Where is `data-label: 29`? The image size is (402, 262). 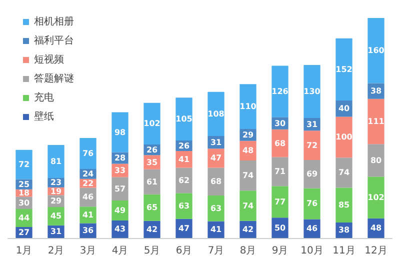 data-label: 29 is located at coordinates (56, 201).